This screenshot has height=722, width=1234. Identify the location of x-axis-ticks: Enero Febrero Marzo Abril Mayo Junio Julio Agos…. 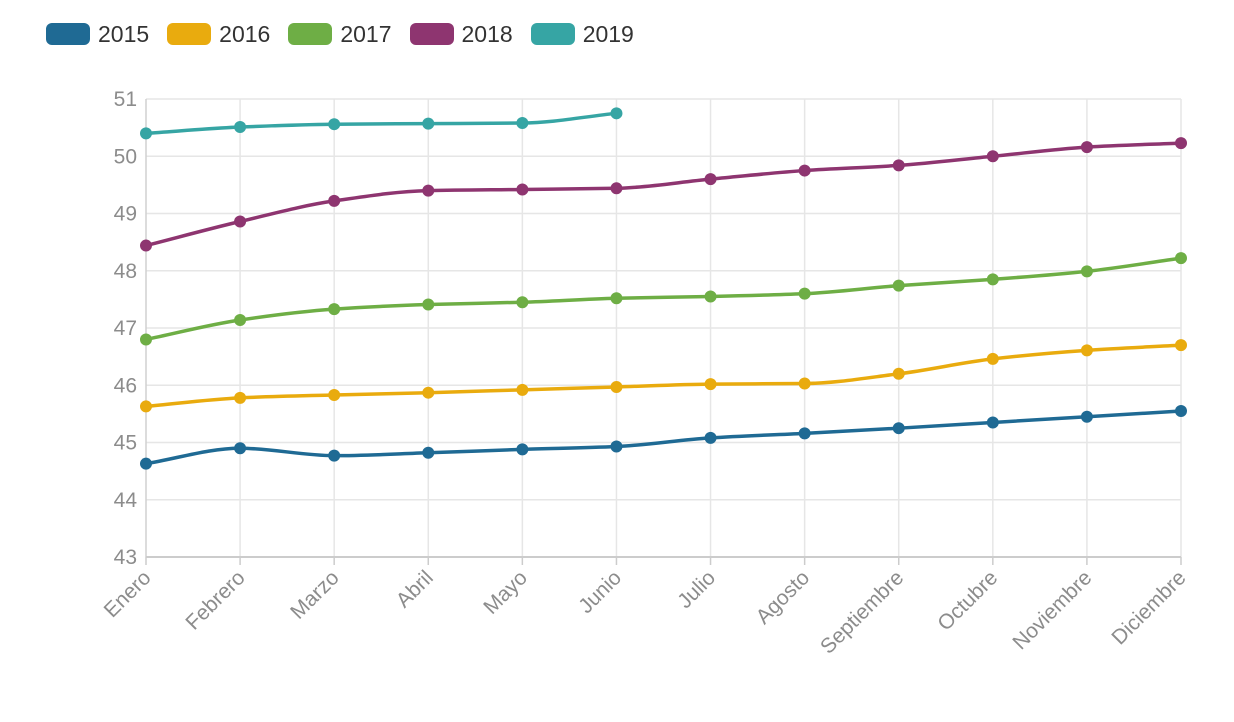
(645, 612).